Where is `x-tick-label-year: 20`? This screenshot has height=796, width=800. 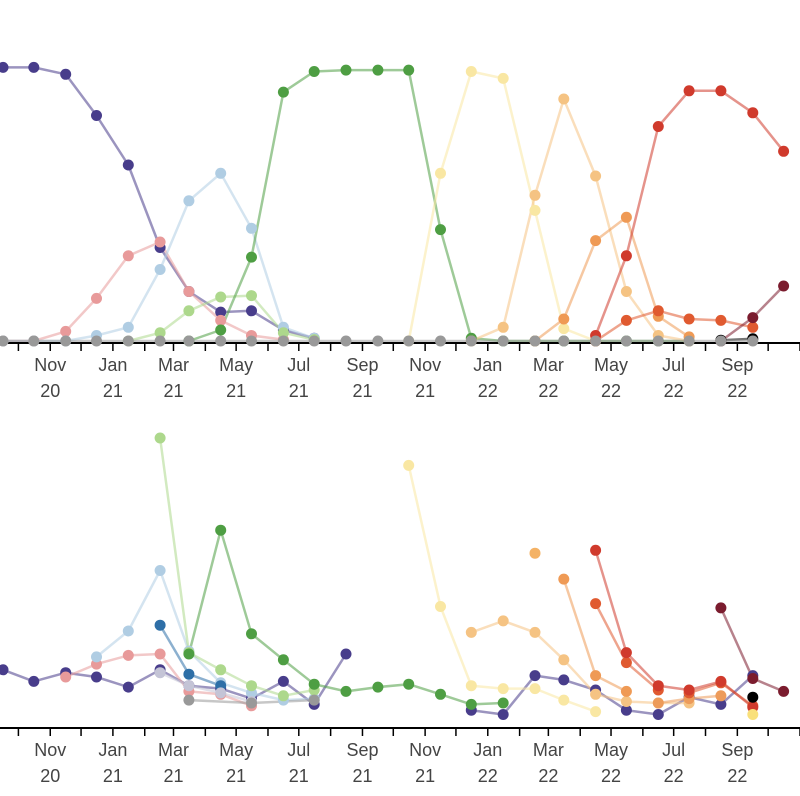
x-tick-label-year: 20 is located at coordinates (50, 776).